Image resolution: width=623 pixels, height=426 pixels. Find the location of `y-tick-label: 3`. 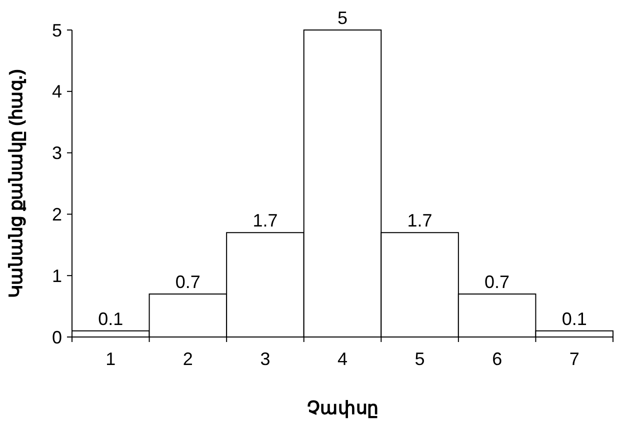

y-tick-label: 3 is located at coordinates (57, 153).